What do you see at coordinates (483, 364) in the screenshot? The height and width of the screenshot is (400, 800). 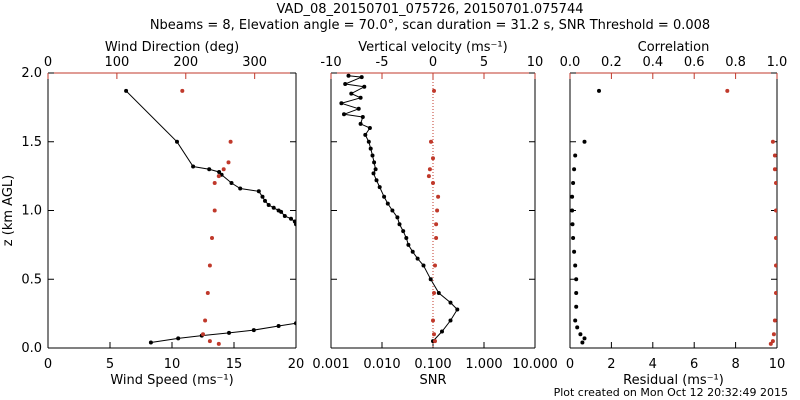 I see `x-tick-label: 1.000` at bounding box center [483, 364].